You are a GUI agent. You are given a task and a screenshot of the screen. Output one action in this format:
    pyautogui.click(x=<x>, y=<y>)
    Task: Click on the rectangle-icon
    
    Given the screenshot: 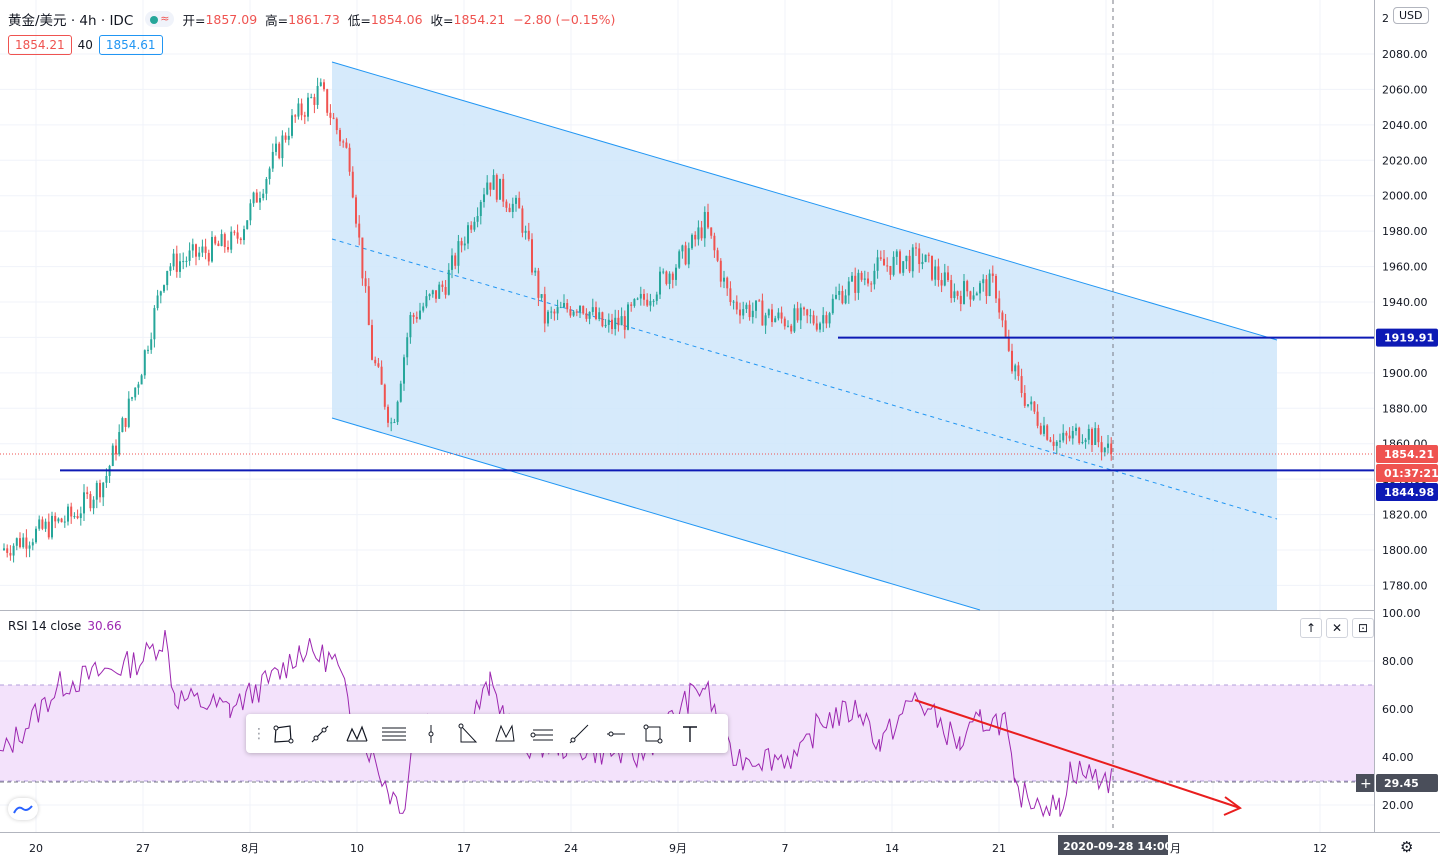 What is the action you would take?
    pyautogui.click(x=282, y=733)
    